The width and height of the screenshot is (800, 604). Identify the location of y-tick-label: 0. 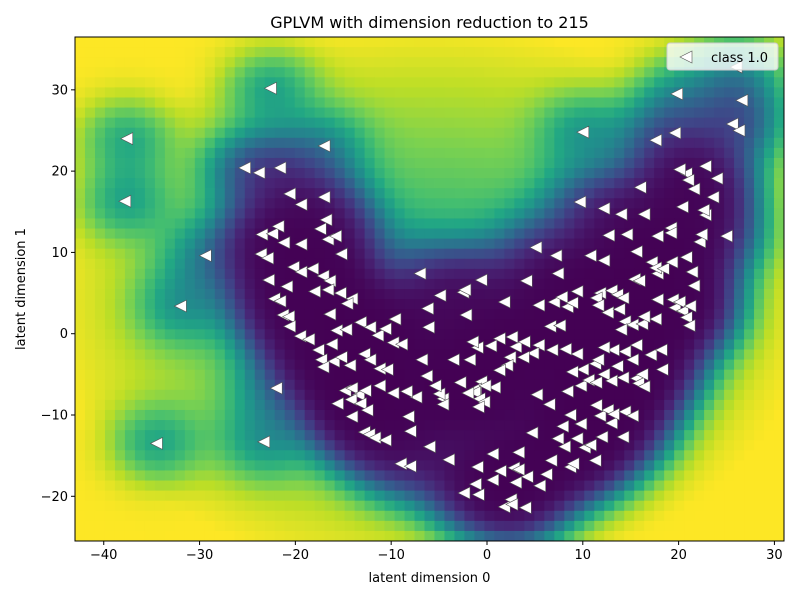
(64, 334).